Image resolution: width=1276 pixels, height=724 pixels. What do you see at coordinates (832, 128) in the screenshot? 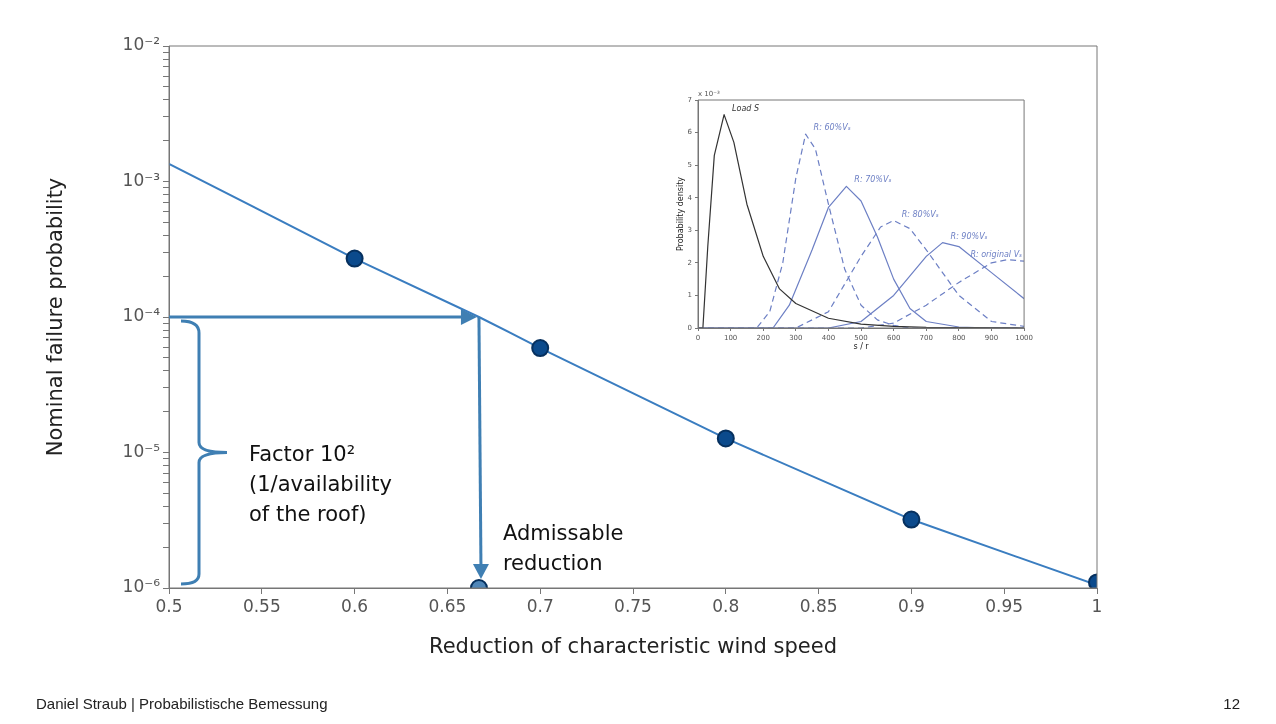
I see `series-label: R: 60%Vₛ` at bounding box center [832, 128].